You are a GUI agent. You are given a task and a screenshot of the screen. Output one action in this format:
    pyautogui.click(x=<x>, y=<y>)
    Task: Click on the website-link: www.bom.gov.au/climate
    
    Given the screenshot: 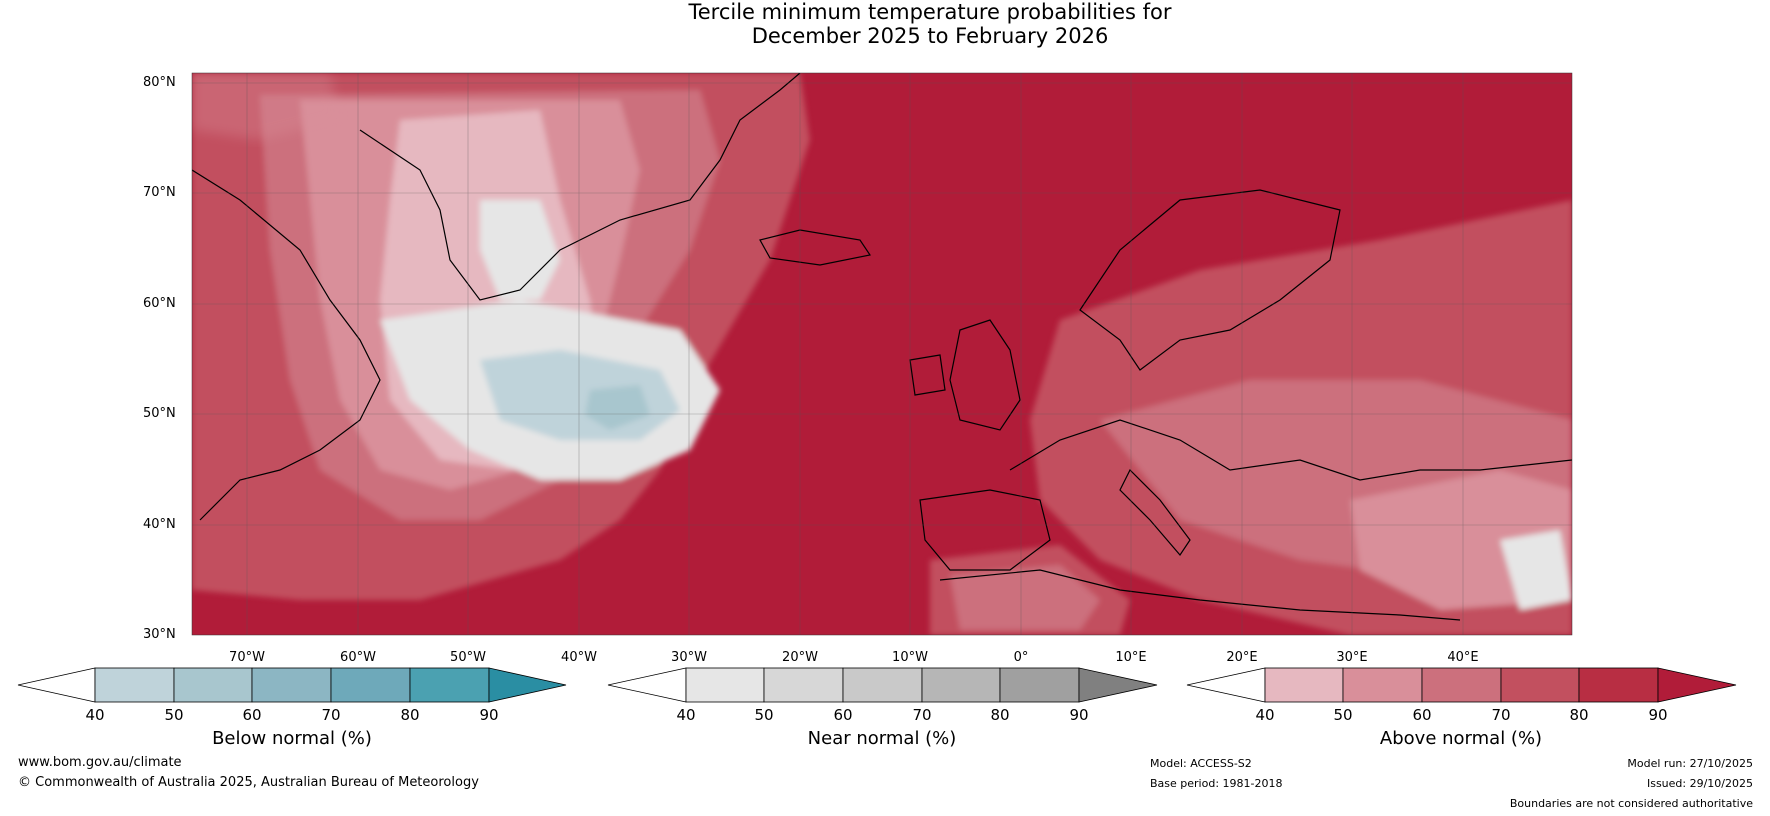 What is the action you would take?
    pyautogui.click(x=100, y=762)
    